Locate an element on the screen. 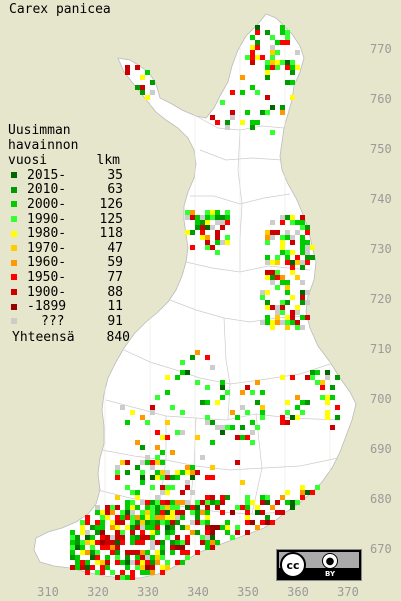 Image resolution: width=401 pixels, height=601 pixels. cc-by-license-badge: cc ● BY is located at coordinates (319, 565).